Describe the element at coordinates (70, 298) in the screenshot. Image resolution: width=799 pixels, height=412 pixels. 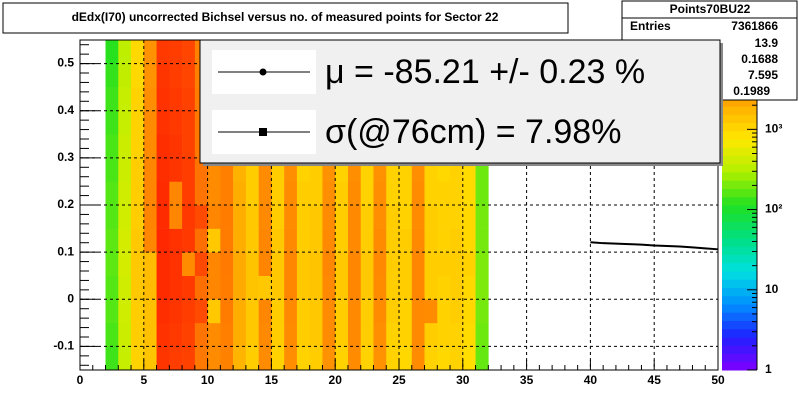
I see `y-tick-label: 0` at that location.